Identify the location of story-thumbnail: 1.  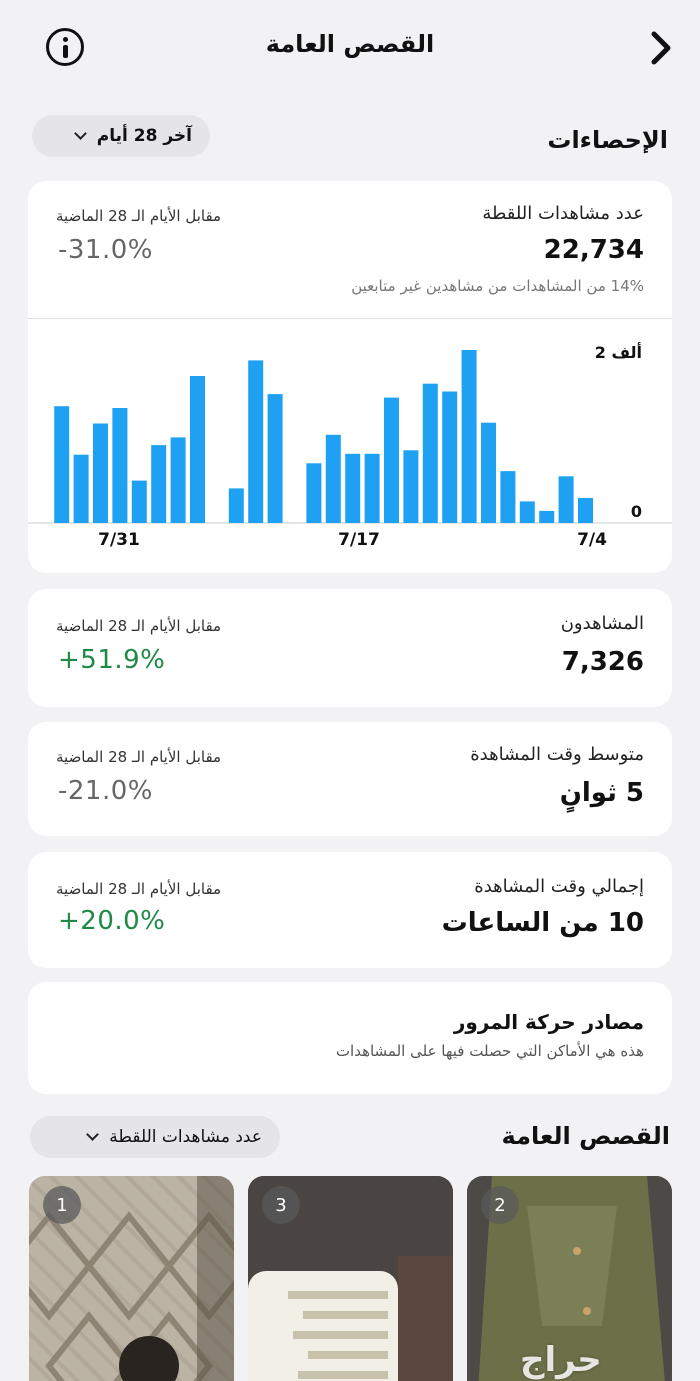
(131, 1278).